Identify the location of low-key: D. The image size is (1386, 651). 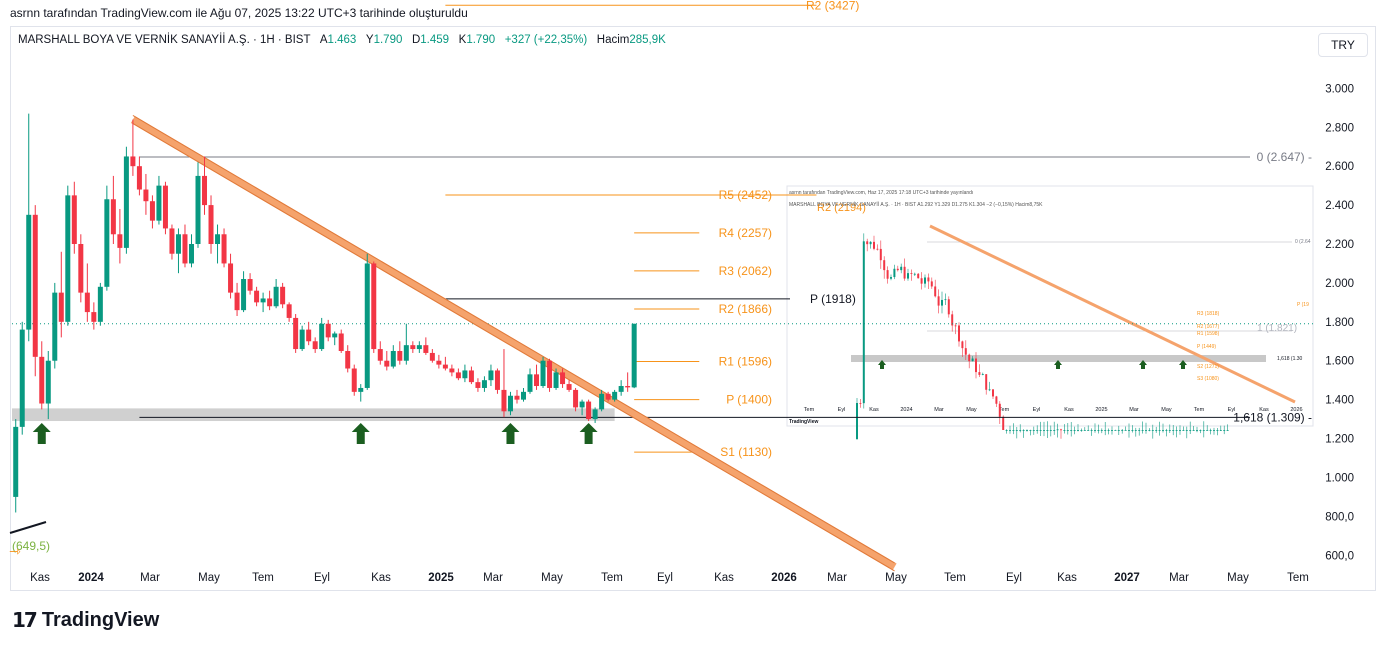
(416, 40).